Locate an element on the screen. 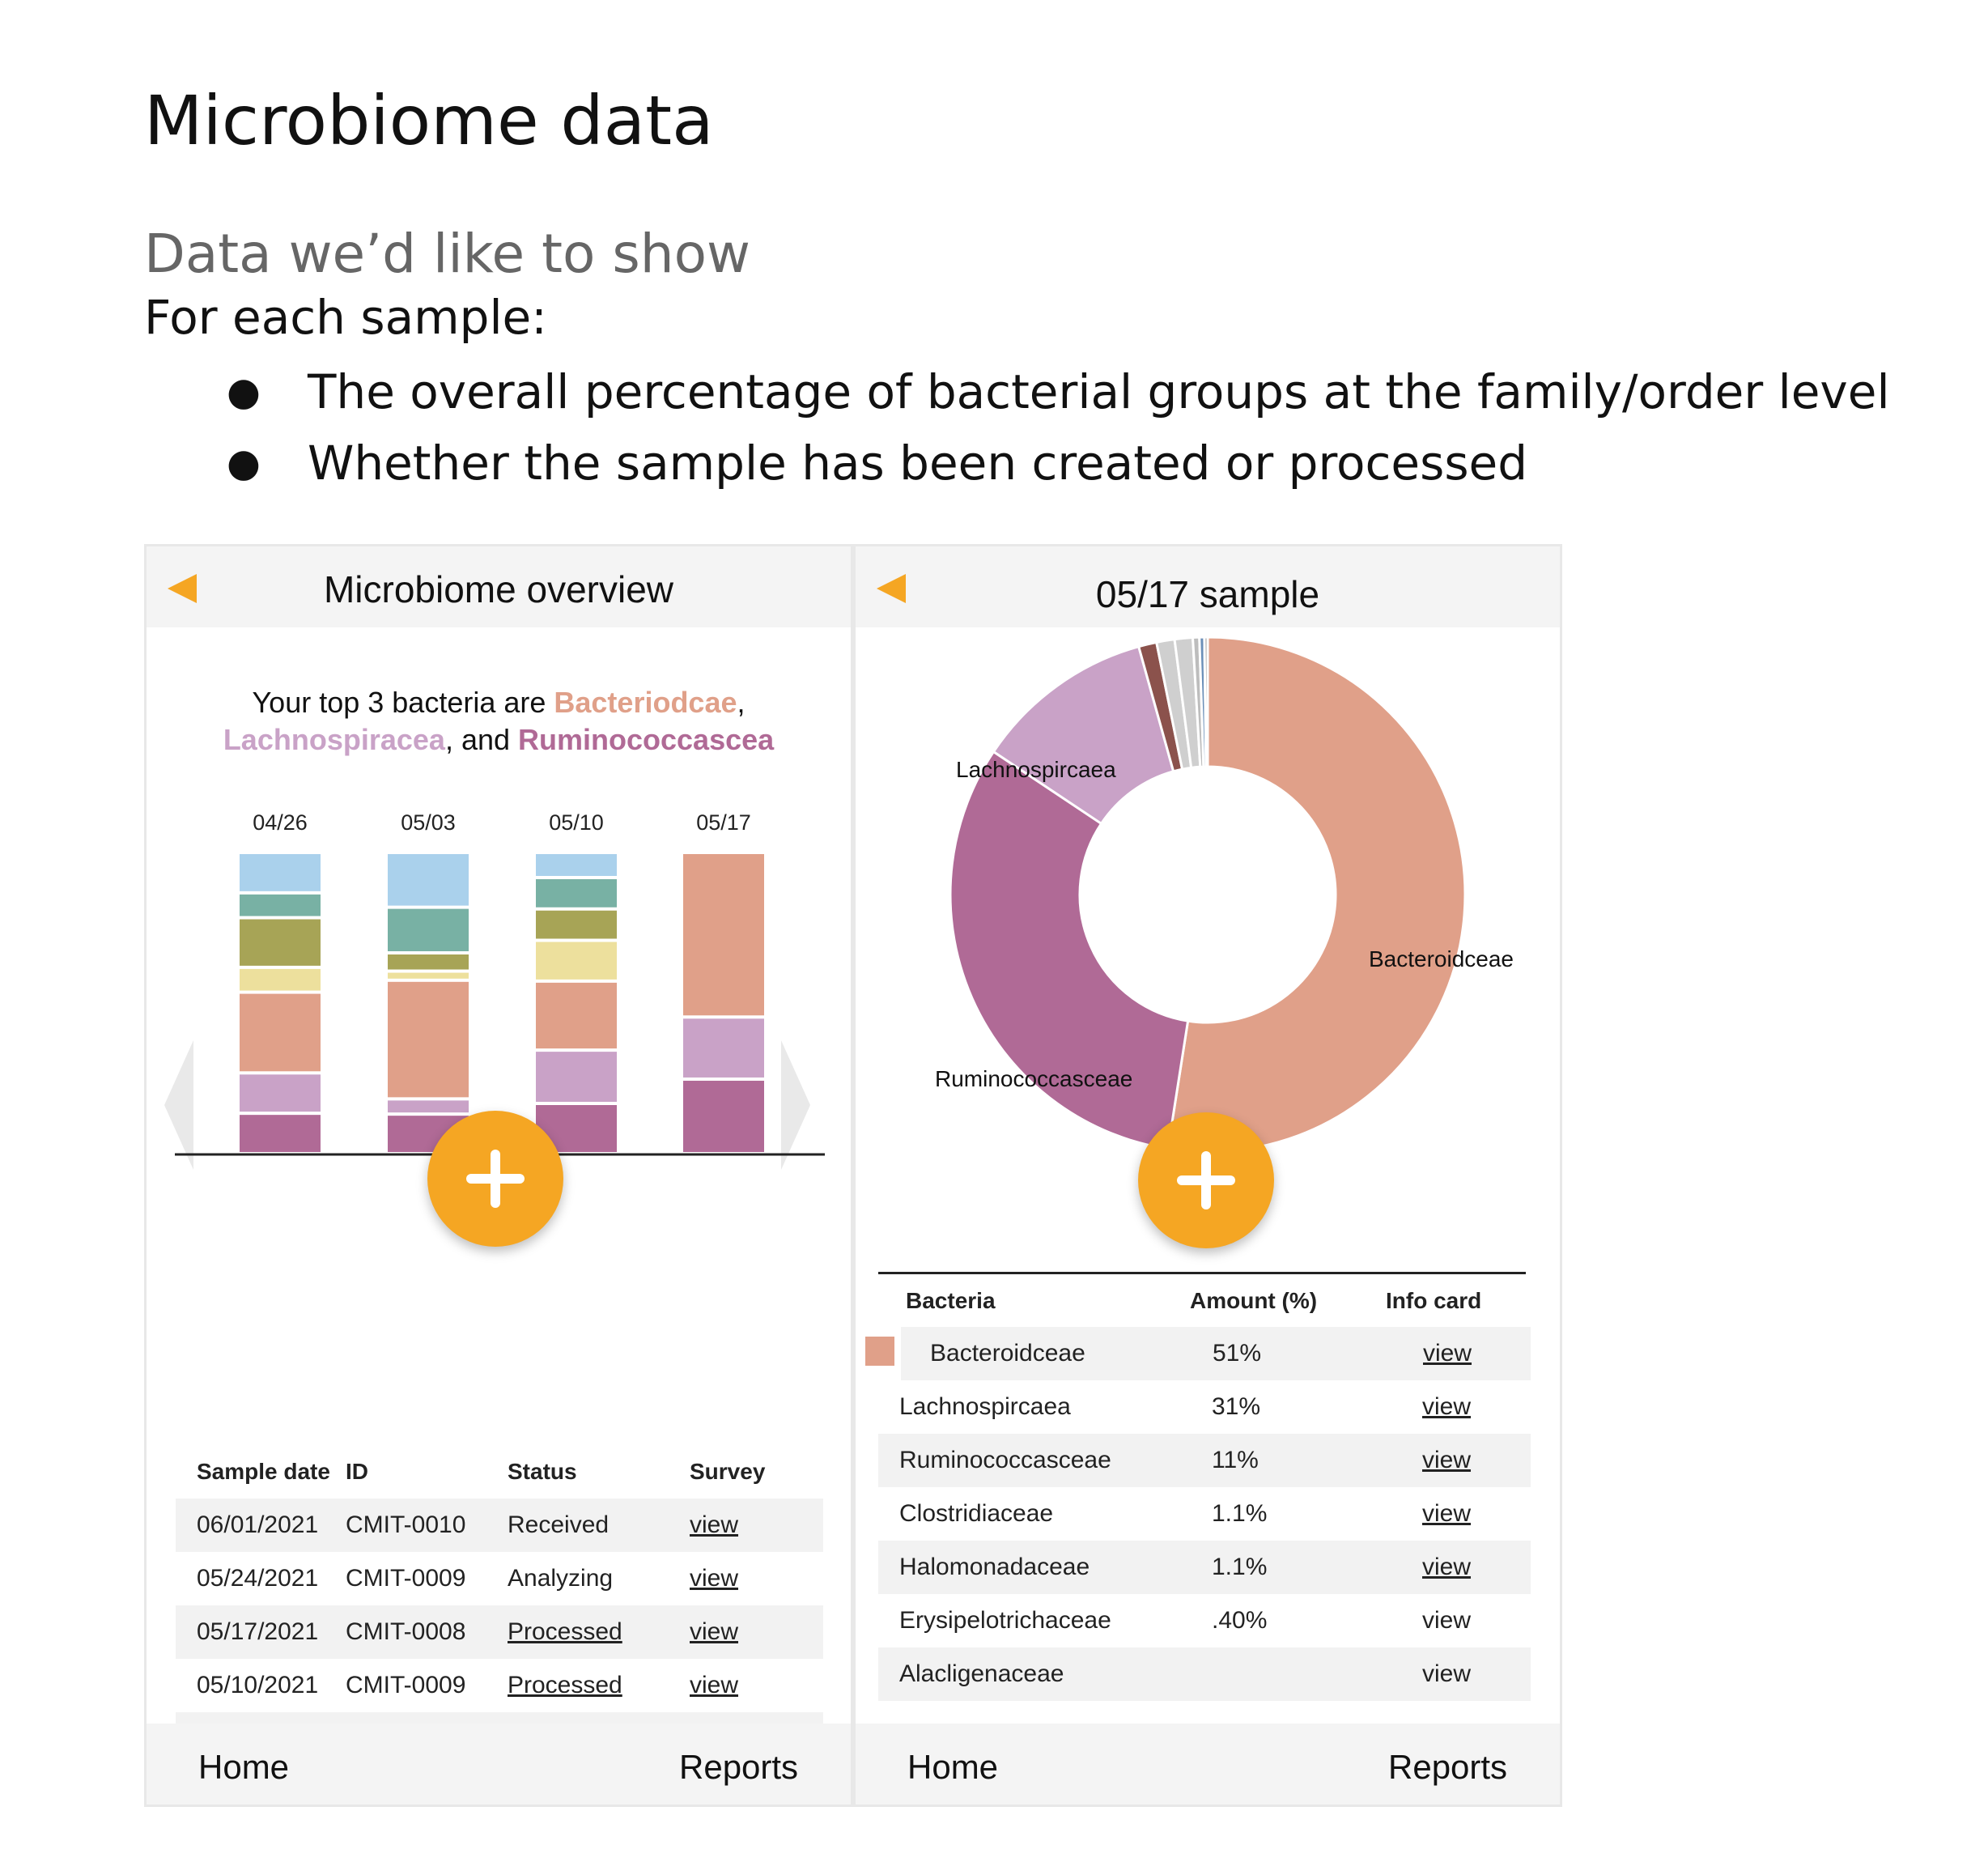 Image resolution: width=1988 pixels, height=1862 pixels. table-row: 05/24/2021 CMIT-0009 Analyzing view is located at coordinates (500, 1578).